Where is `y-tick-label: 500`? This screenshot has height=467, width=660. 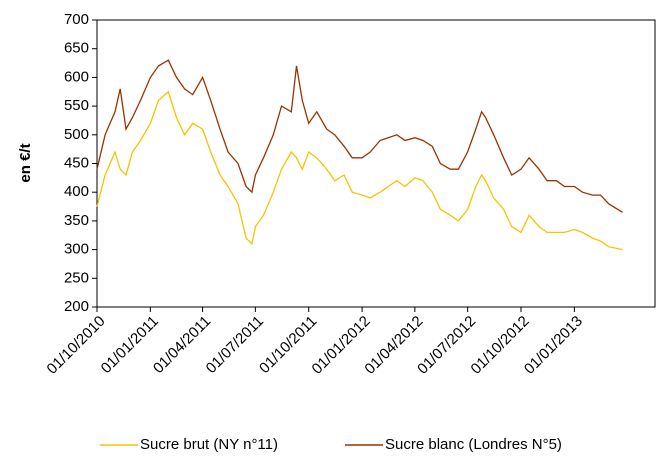
y-tick-label: 500 is located at coordinates (76, 134).